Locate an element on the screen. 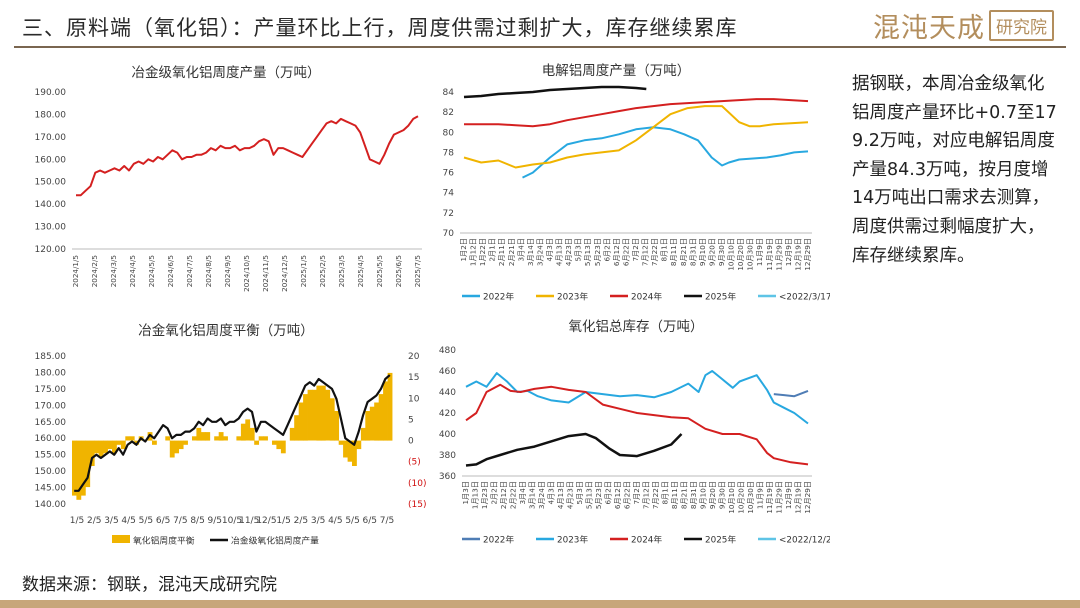  aluminium-series-2023年 is located at coordinates (636, 137).